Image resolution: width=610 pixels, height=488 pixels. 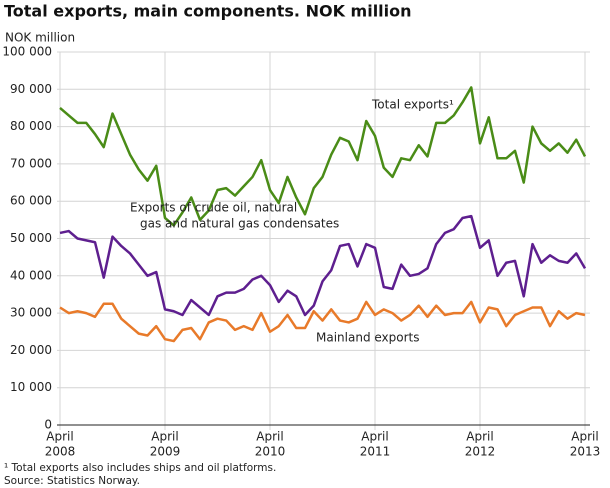 What do you see at coordinates (585, 452) in the screenshot?
I see `x-tick-label: 2013` at bounding box center [585, 452].